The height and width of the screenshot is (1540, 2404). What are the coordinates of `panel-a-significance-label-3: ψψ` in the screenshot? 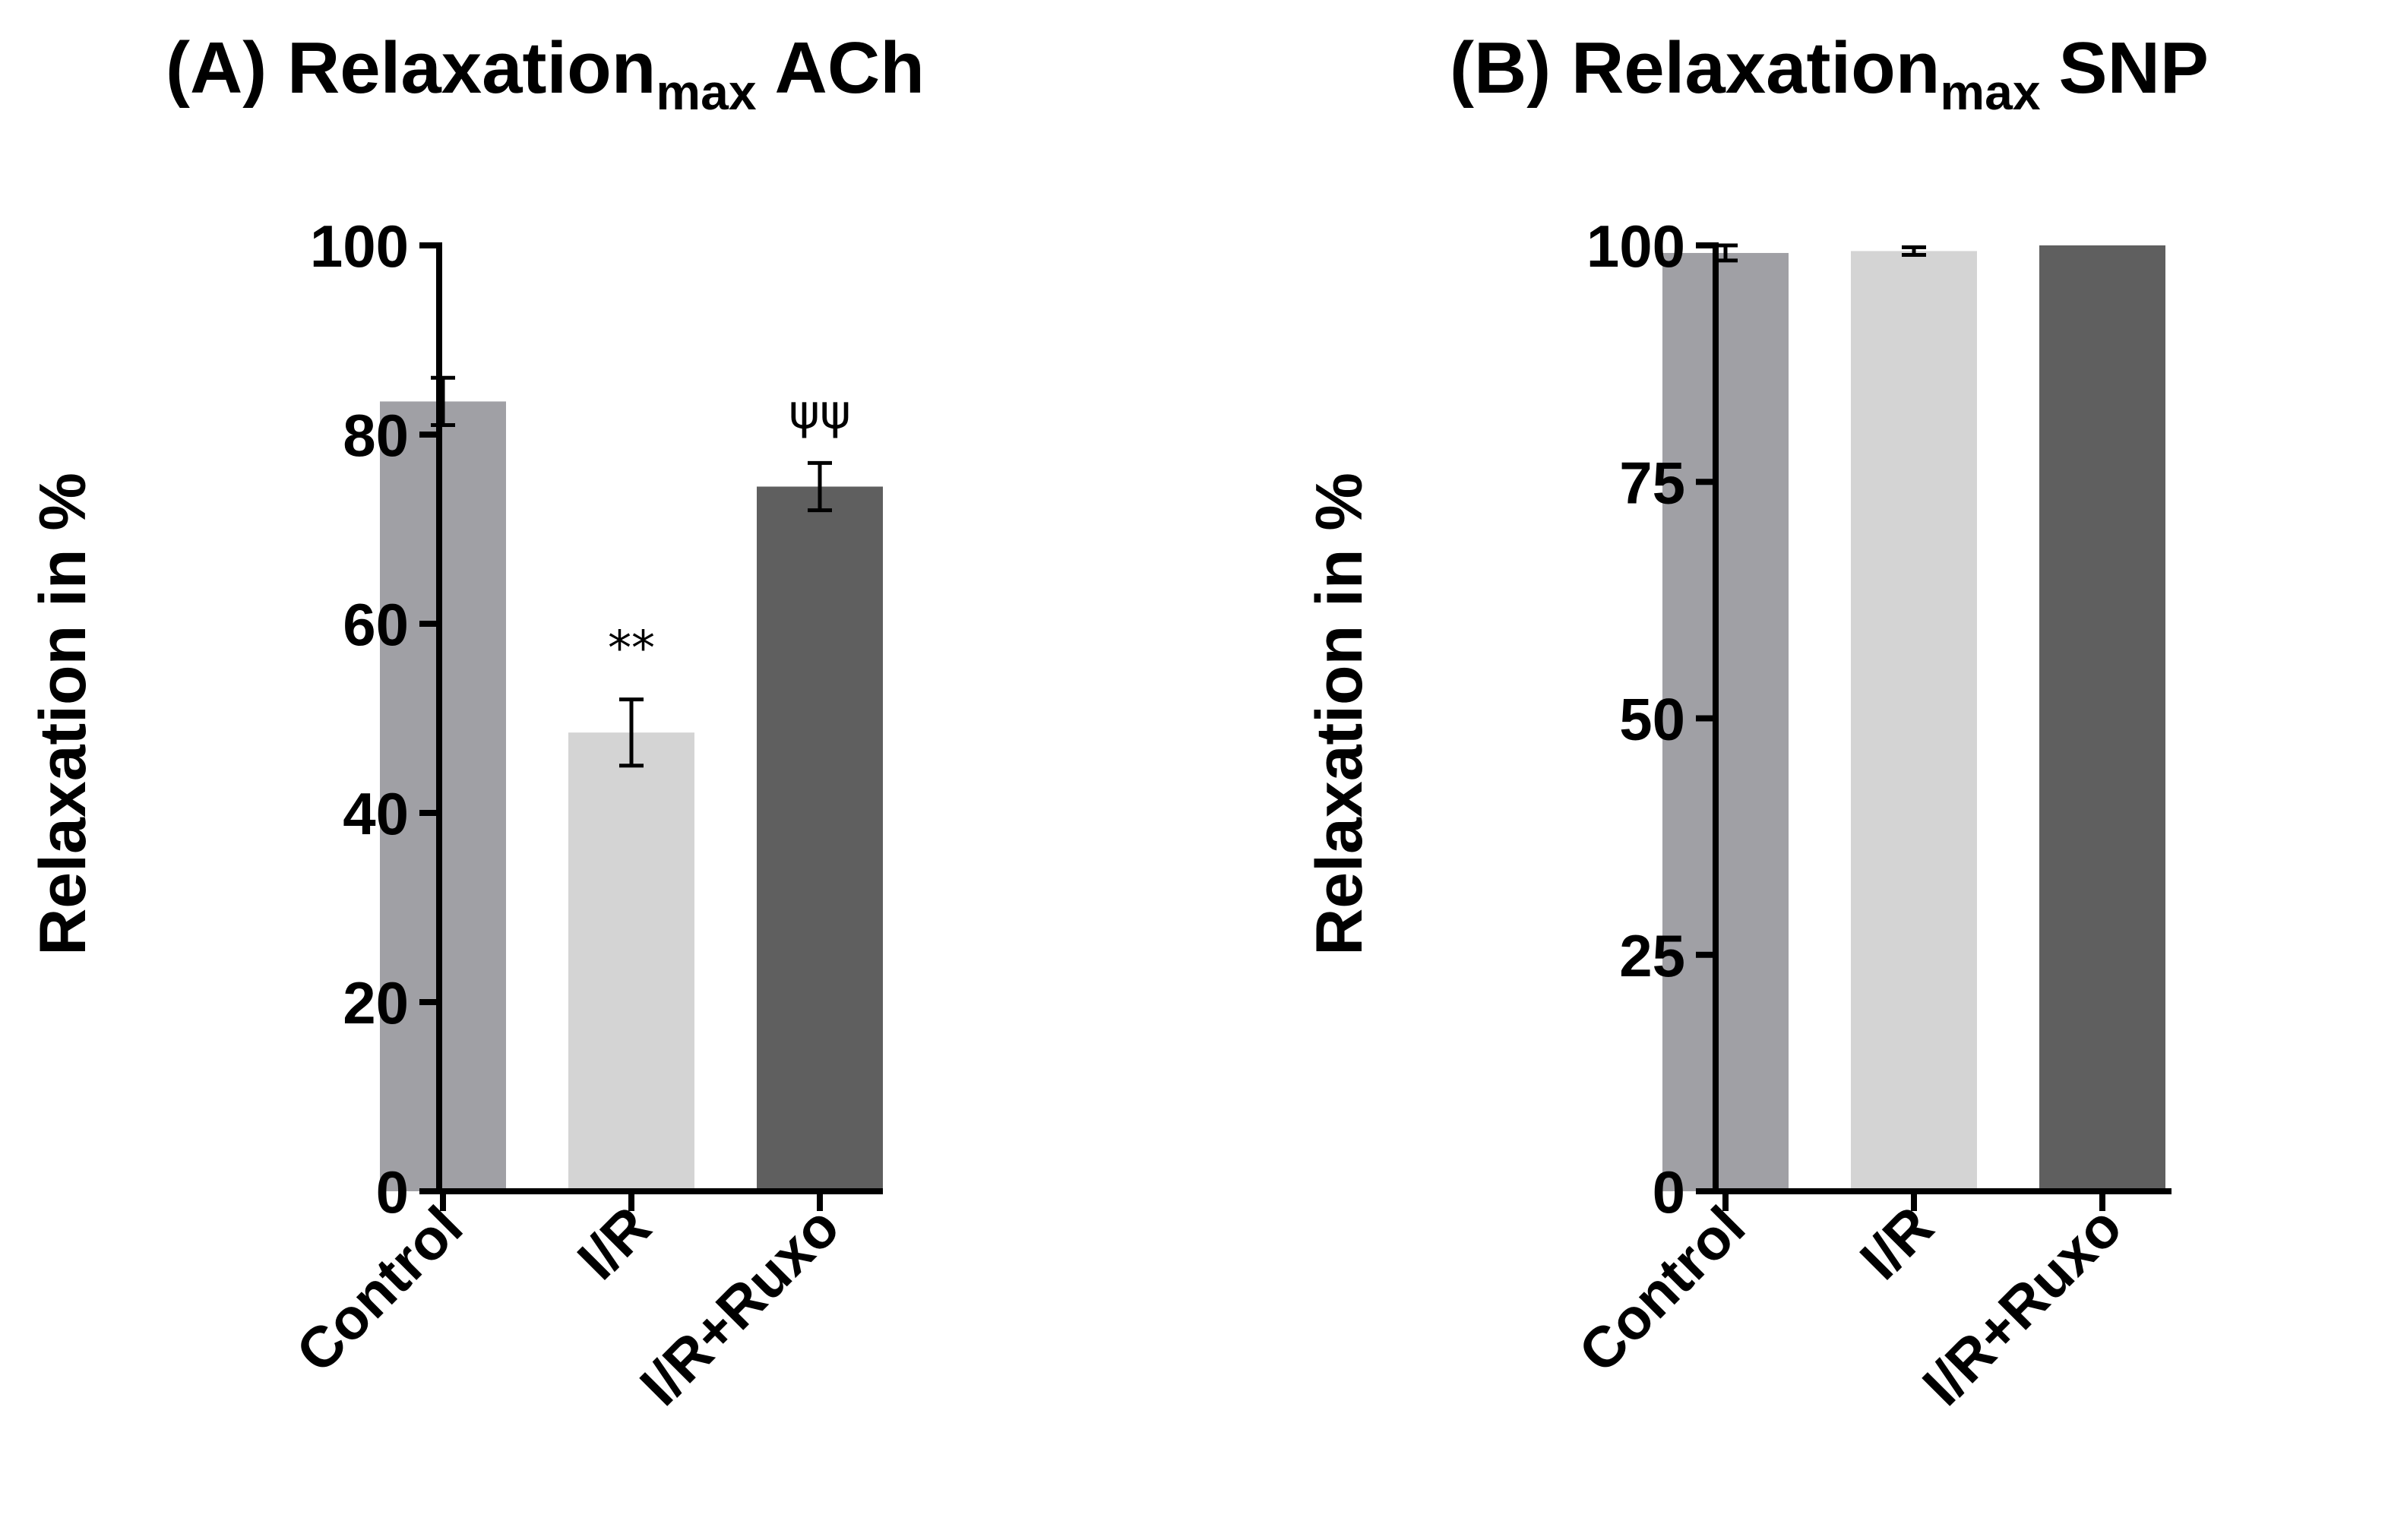 It's located at (820, 411).